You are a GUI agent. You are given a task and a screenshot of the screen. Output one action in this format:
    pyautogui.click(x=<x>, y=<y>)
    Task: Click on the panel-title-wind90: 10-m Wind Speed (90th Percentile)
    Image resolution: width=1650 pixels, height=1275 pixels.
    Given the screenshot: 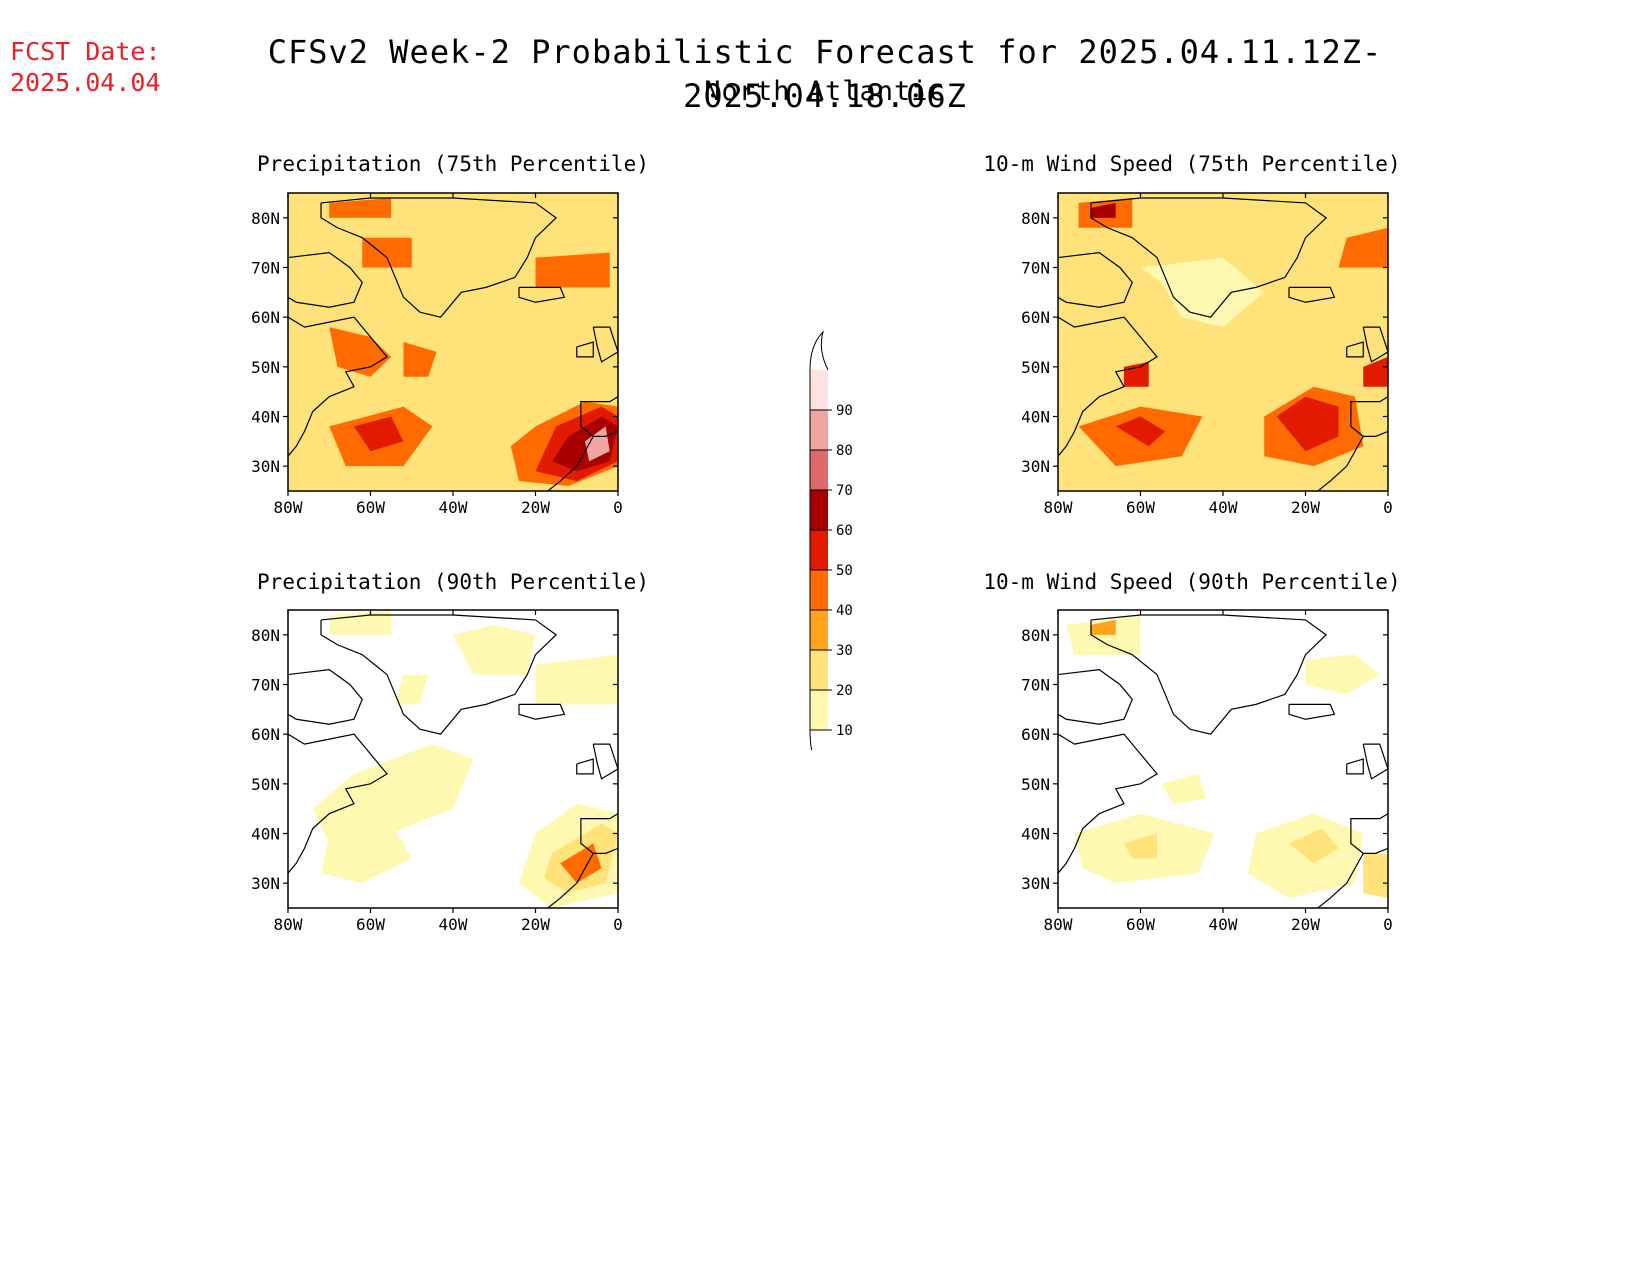 What is the action you would take?
    pyautogui.click(x=1192, y=582)
    